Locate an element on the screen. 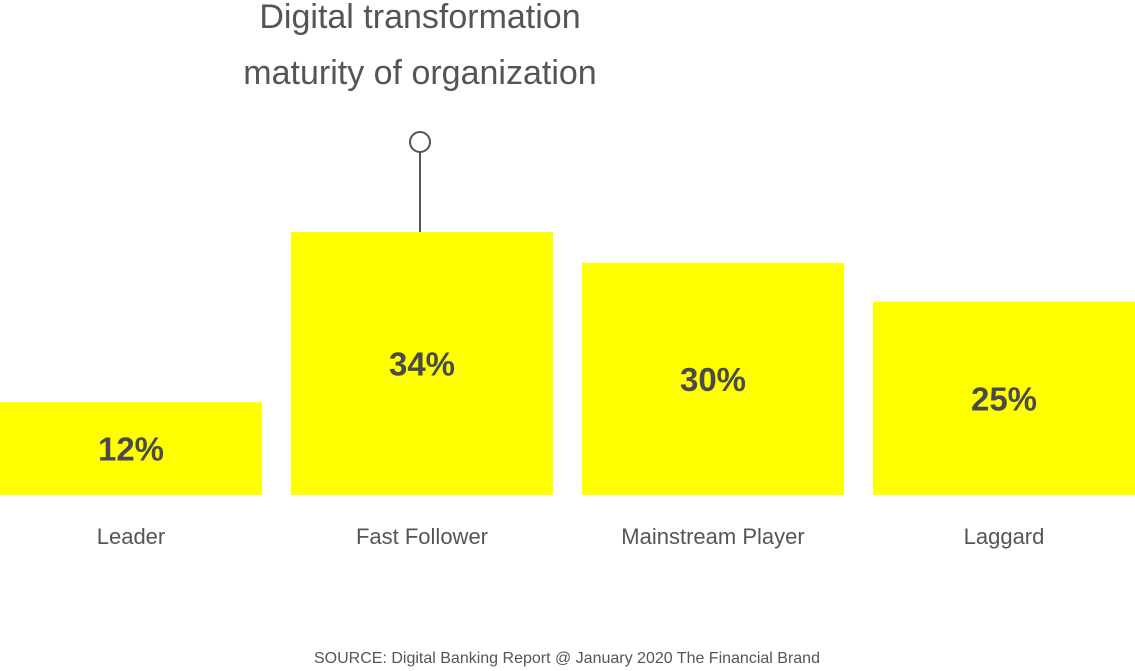 The image size is (1135, 671). chart-title-line-2: maturity of organization is located at coordinates (419, 73).